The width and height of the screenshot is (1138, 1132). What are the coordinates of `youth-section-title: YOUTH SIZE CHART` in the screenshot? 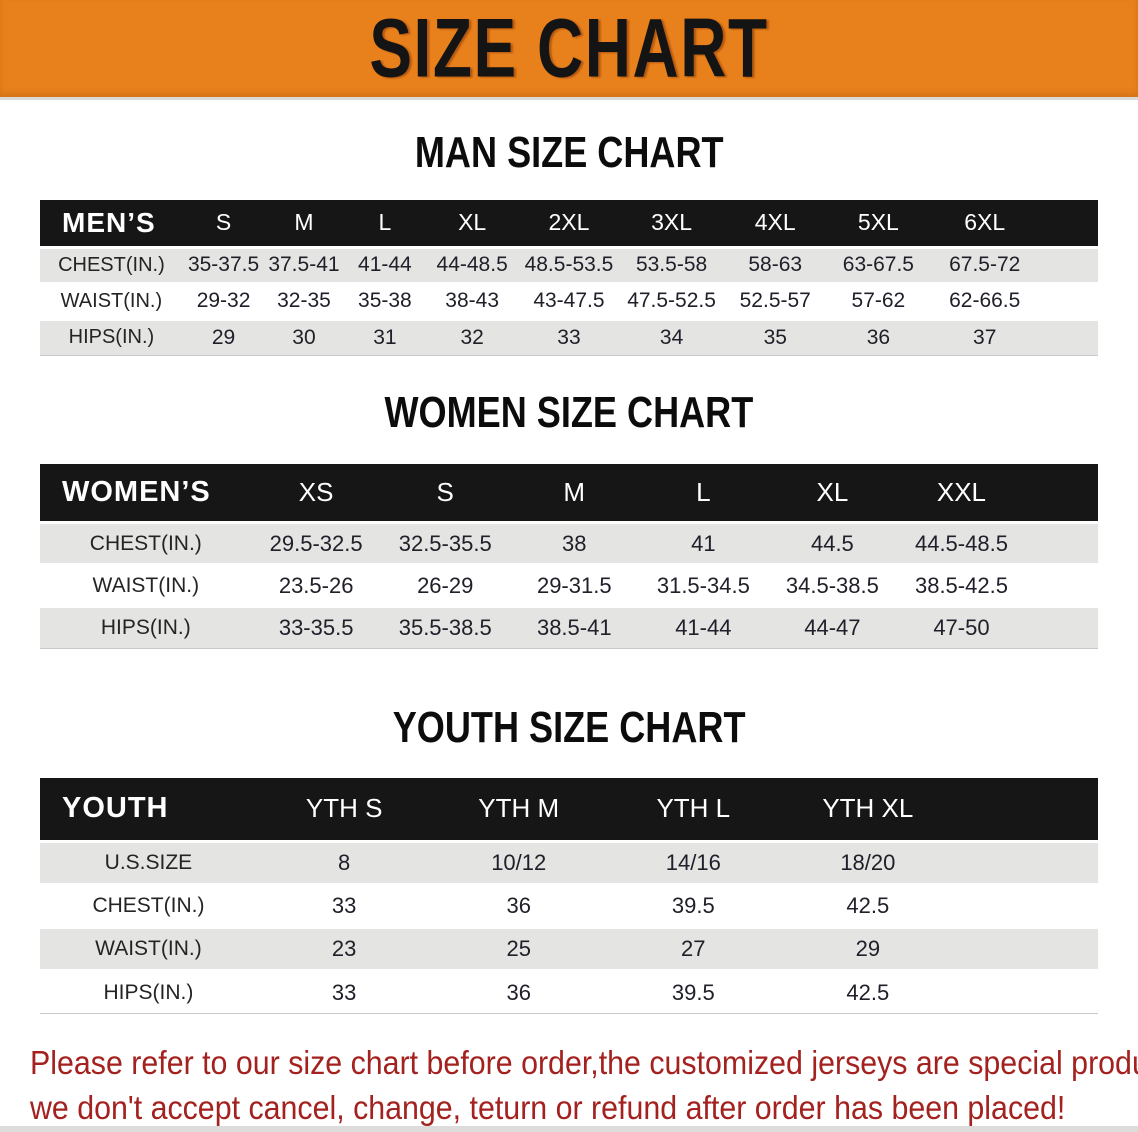 It's located at (569, 728).